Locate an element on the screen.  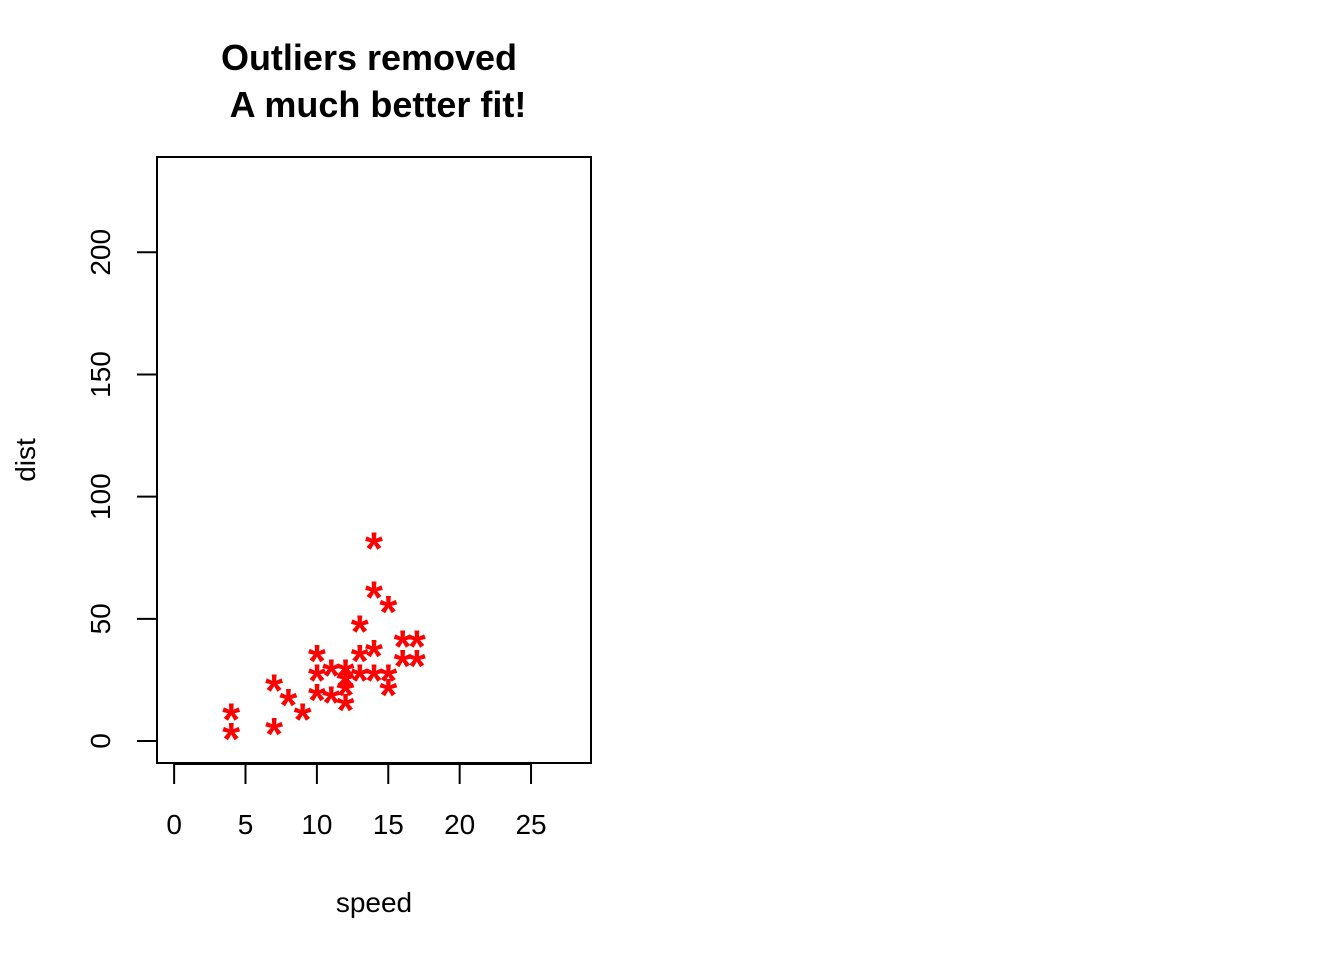
x-tick-label: 5 is located at coordinates (246, 824).